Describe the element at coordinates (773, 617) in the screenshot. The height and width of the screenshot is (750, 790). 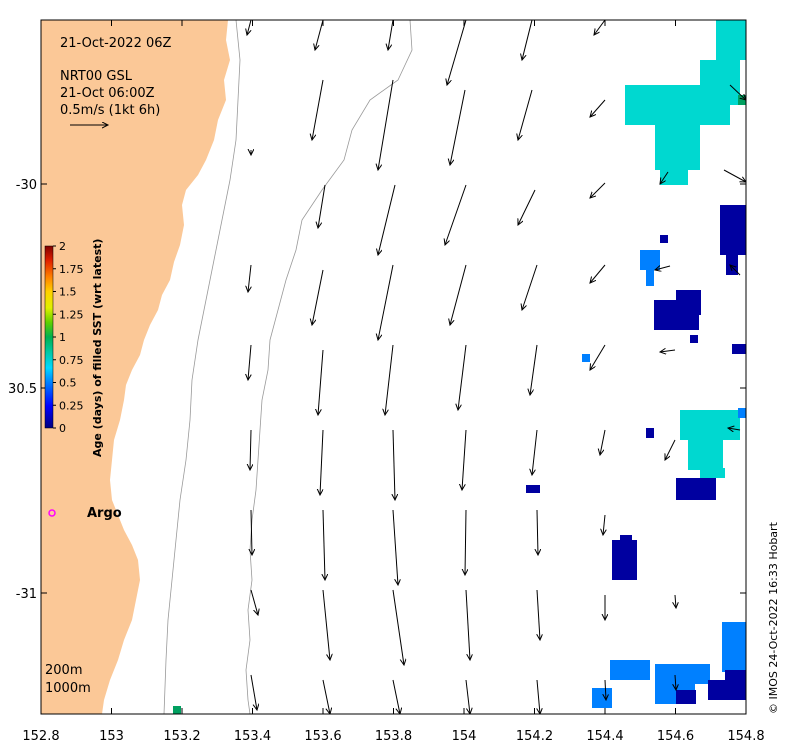
I see `credit-text: © IMOS 24-Oct-2022 16:33 Hobart` at that location.